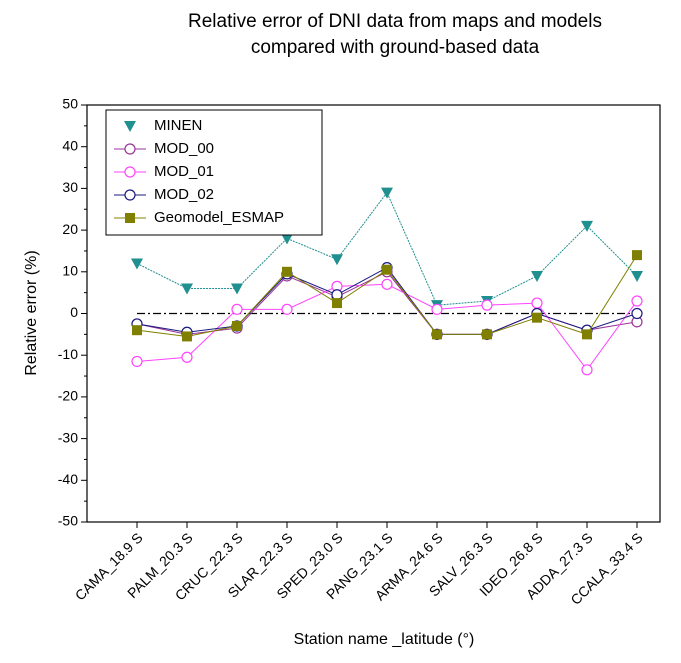  What do you see at coordinates (70, 145) in the screenshot?
I see `y-tick-label: 40` at bounding box center [70, 145].